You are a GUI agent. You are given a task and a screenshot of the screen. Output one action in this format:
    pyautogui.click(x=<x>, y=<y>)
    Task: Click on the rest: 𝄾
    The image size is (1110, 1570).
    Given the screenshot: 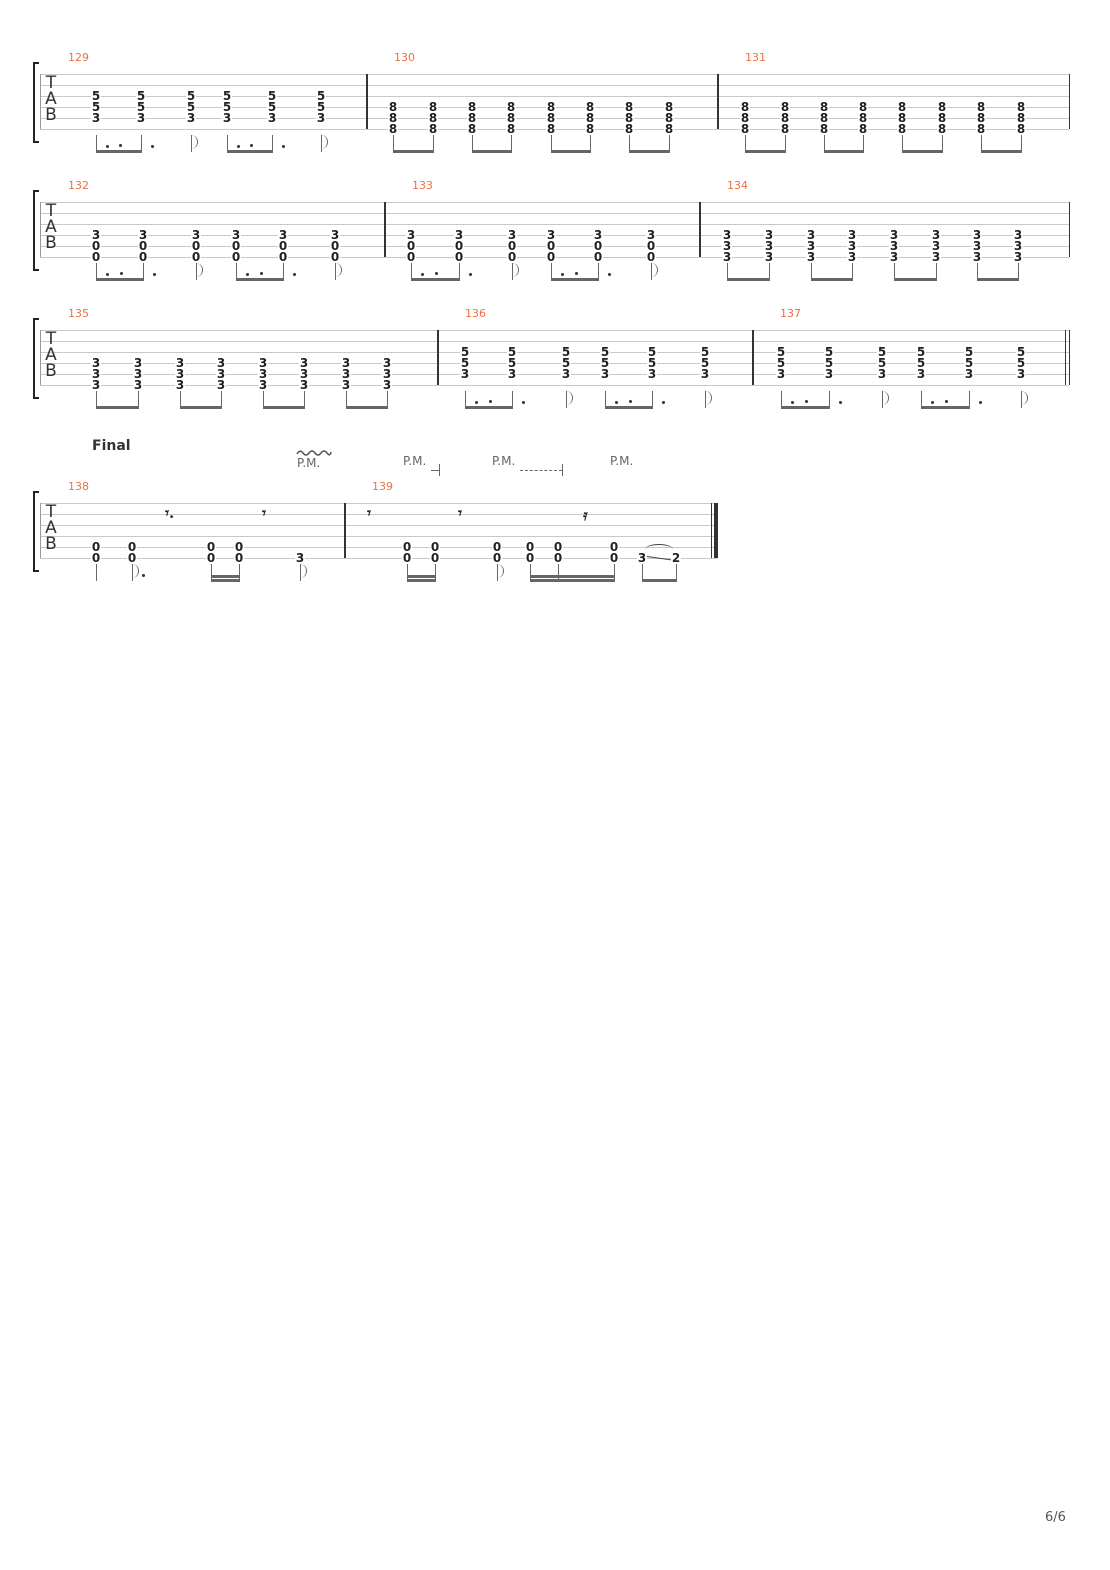 What is the action you would take?
    pyautogui.click(x=460, y=513)
    